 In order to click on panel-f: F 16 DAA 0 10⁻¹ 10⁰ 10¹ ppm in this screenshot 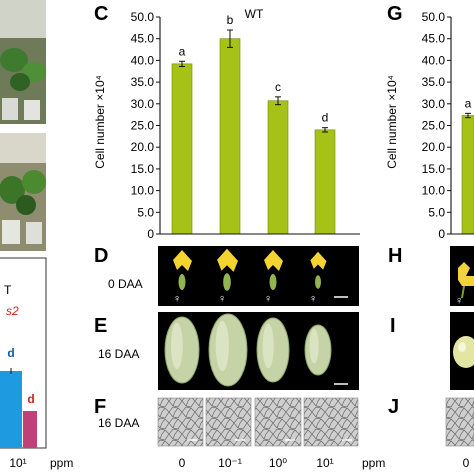, I will do `click(239, 433)`.